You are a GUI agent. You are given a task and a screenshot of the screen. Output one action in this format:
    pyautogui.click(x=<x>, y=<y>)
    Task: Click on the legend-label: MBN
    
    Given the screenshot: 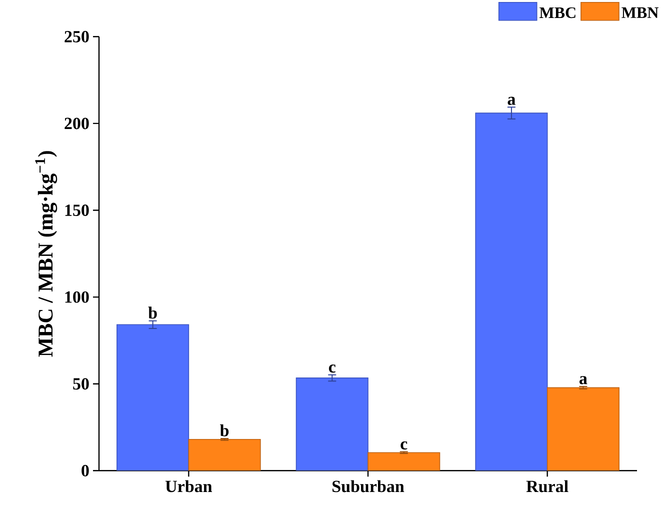 What is the action you would take?
    pyautogui.click(x=640, y=13)
    